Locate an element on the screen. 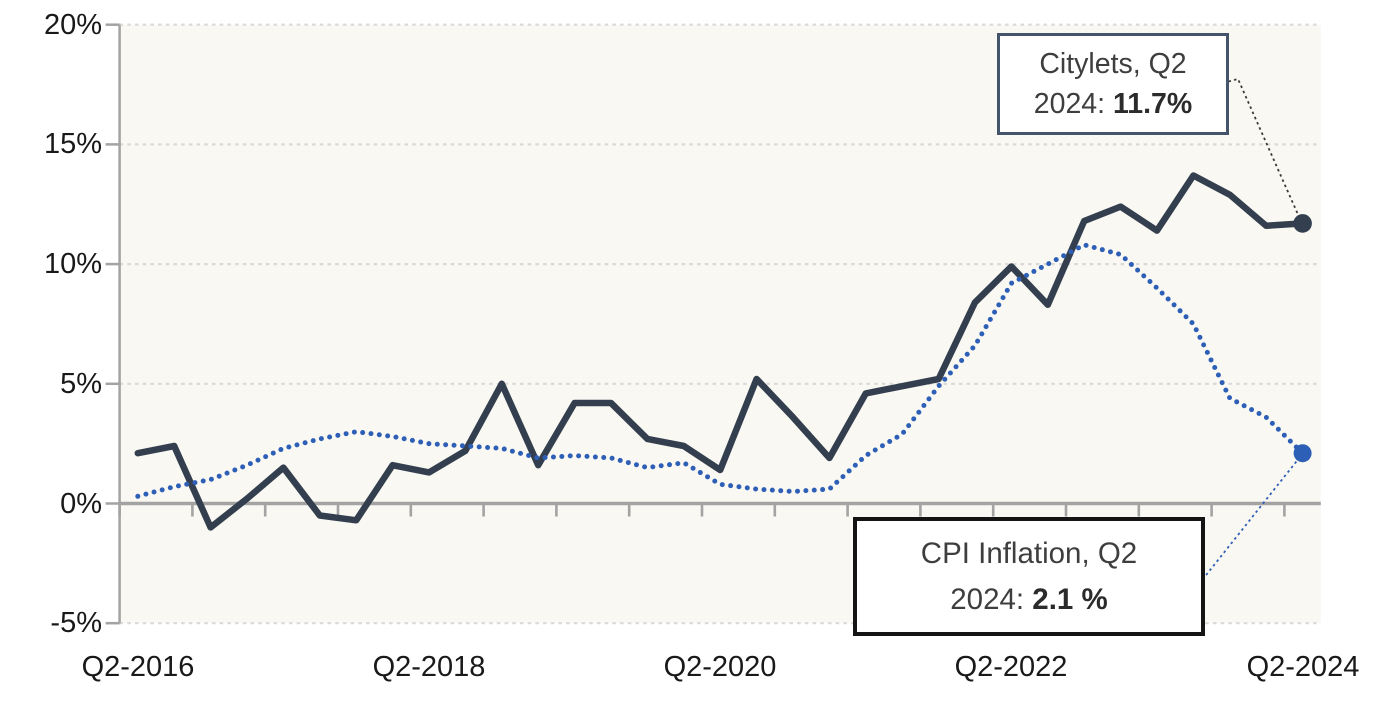 The height and width of the screenshot is (706, 1380). x-axis-label: Q2-2020 is located at coordinates (720, 667).